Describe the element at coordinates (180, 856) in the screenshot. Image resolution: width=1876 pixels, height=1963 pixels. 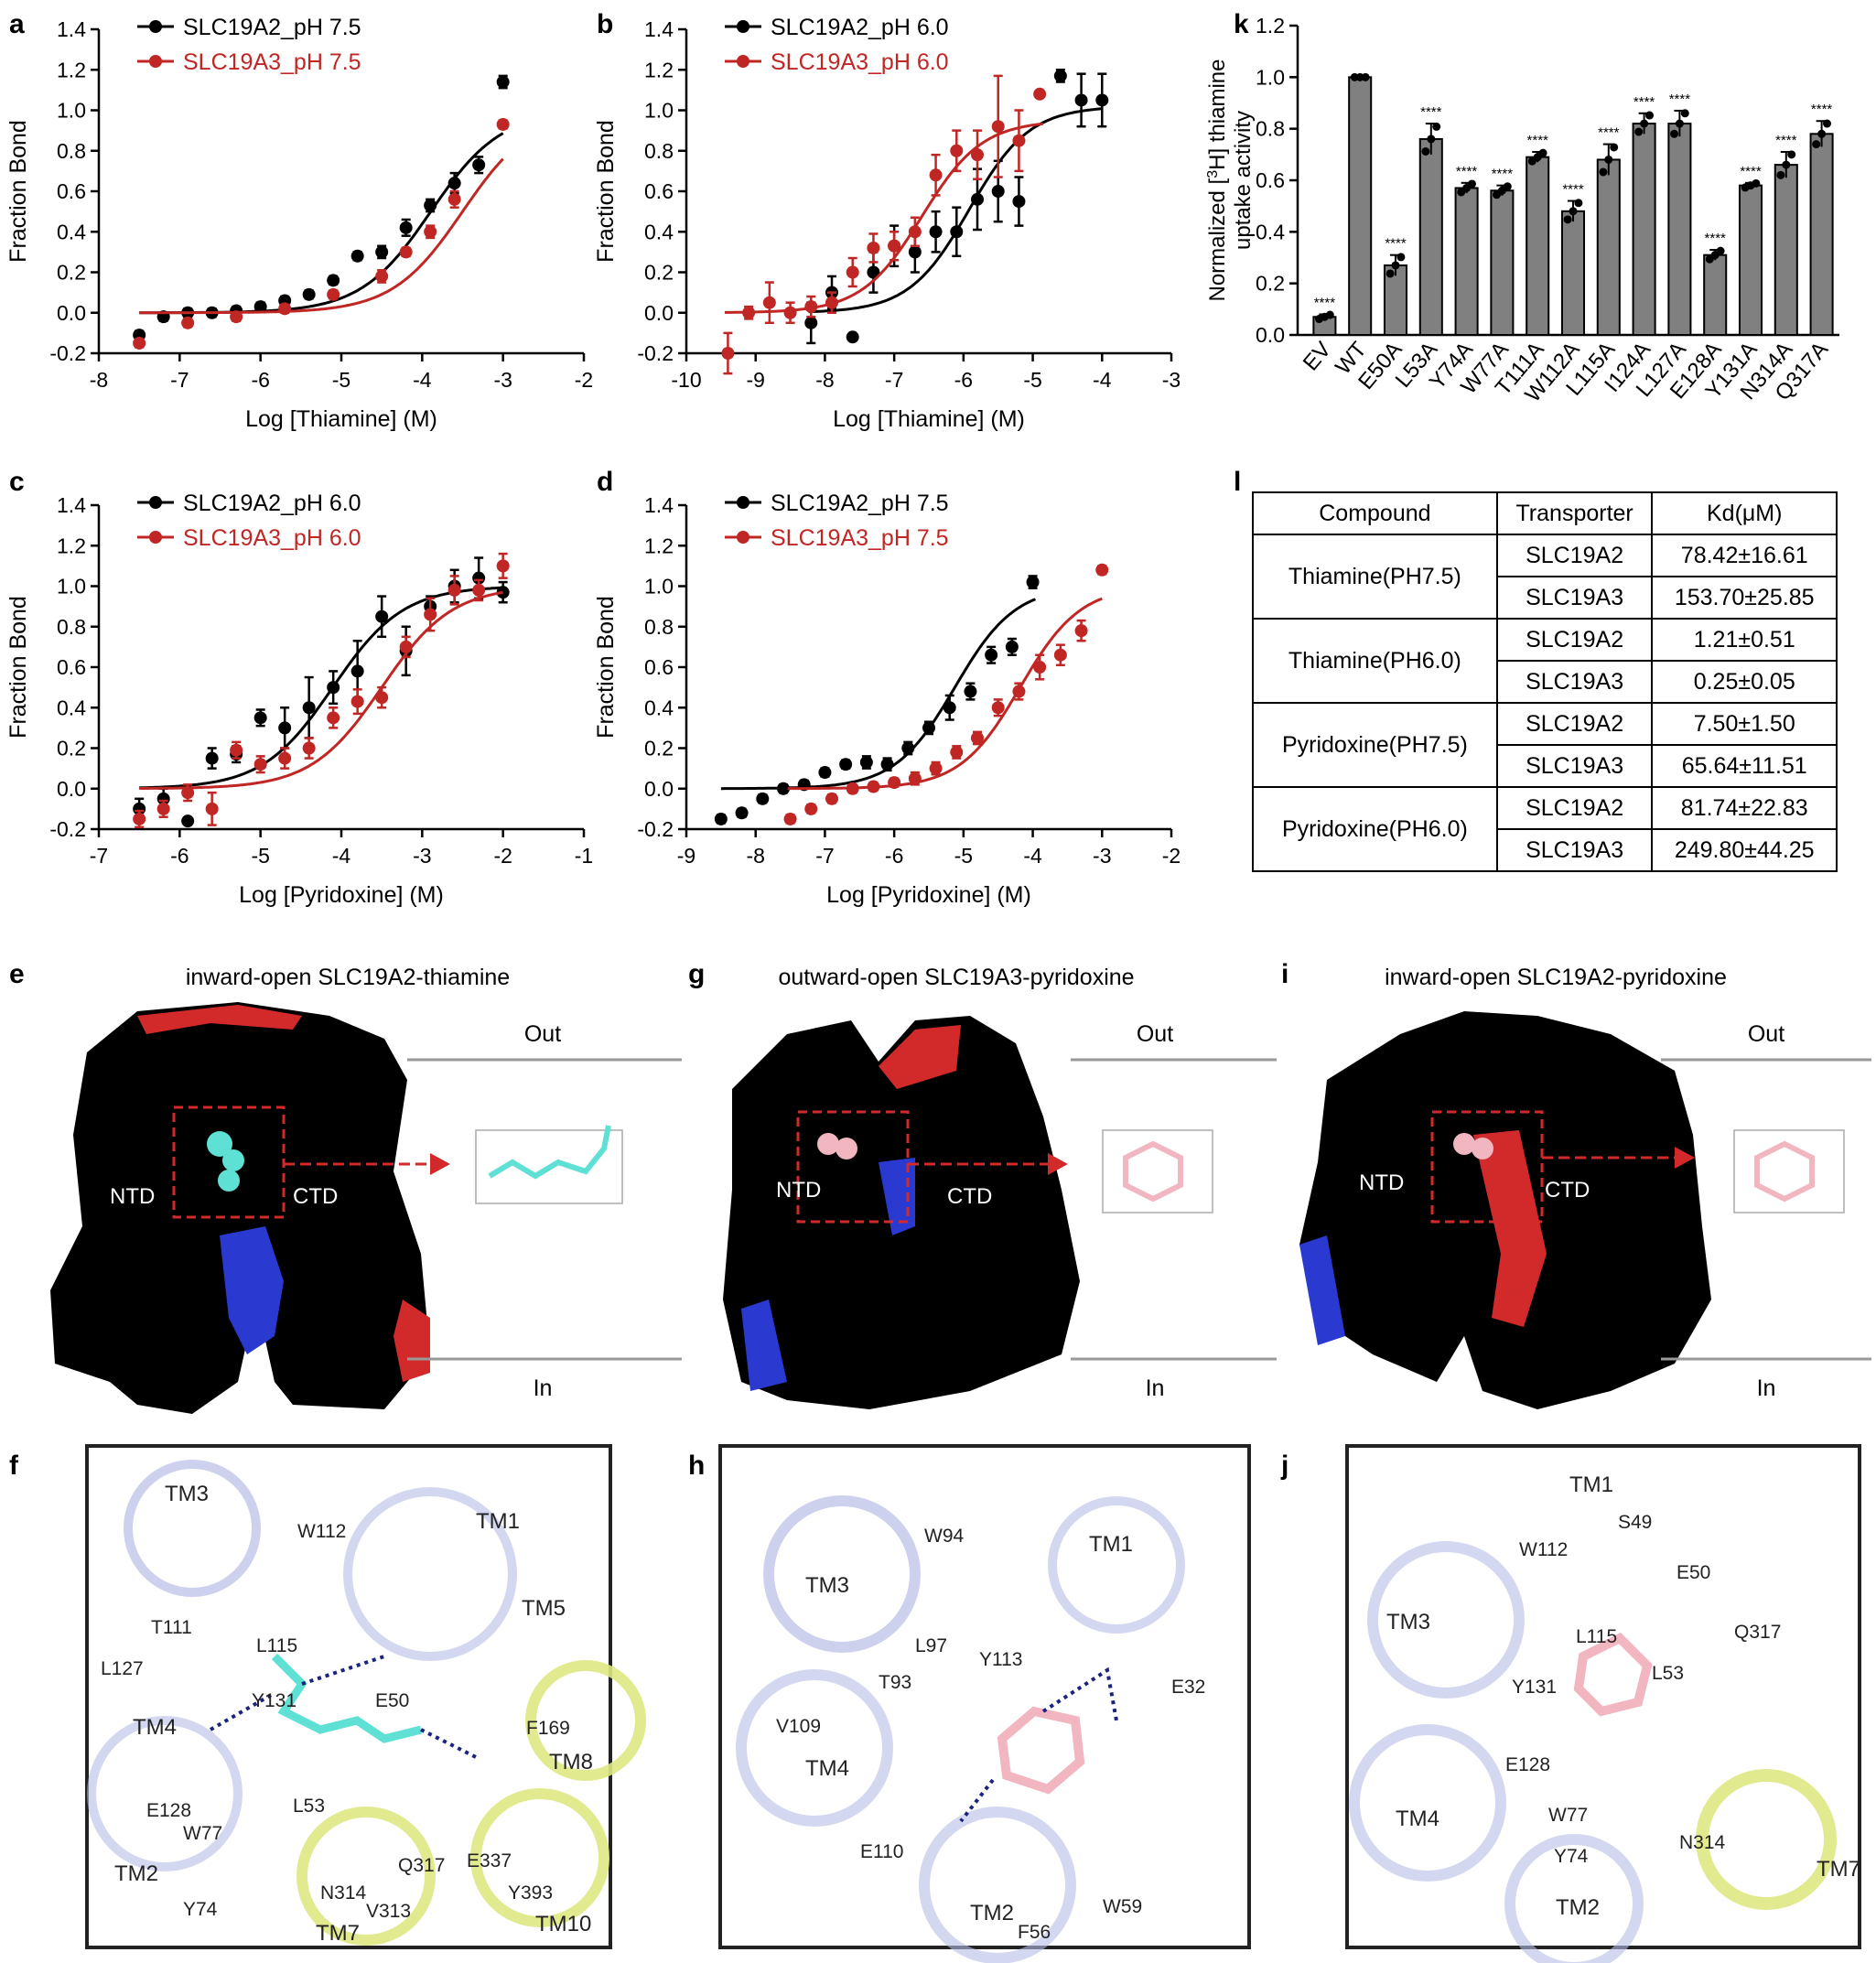
I see `x-tick-label: -6` at that location.